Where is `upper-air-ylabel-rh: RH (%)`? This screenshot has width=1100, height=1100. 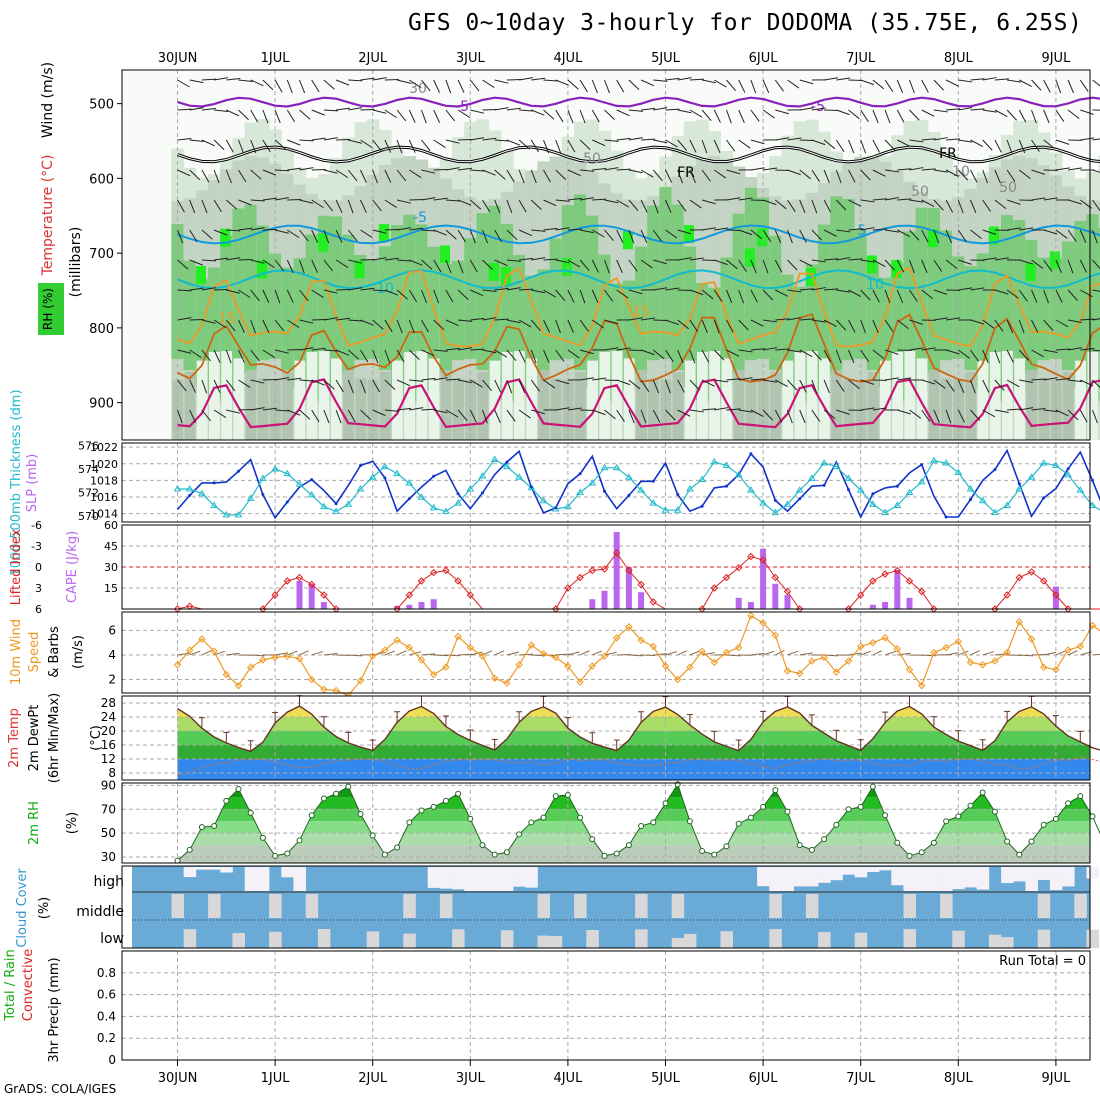 upper-air-ylabel-rh: RH (%) is located at coordinates (48, 309).